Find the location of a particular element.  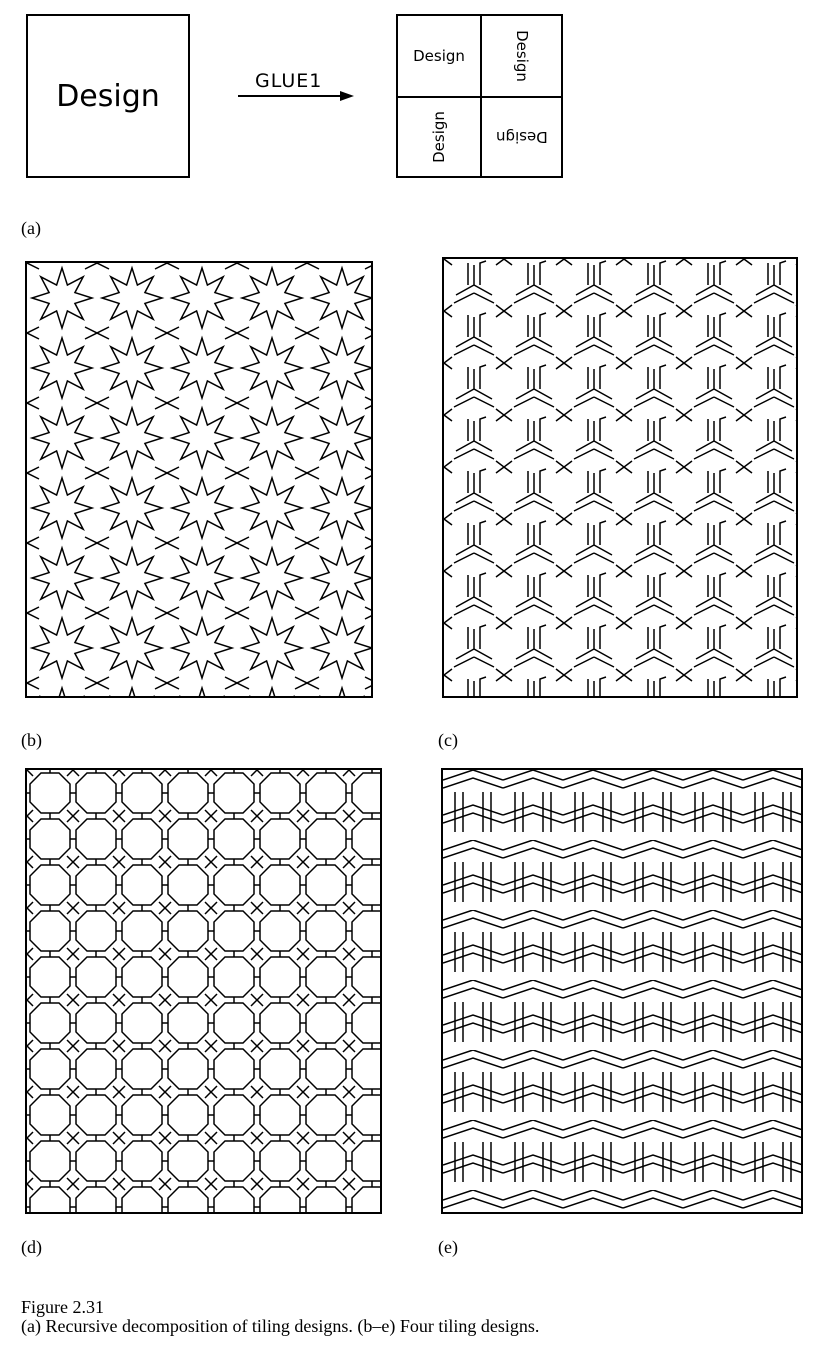

panel-b-label: (b) is located at coordinates (31, 740).